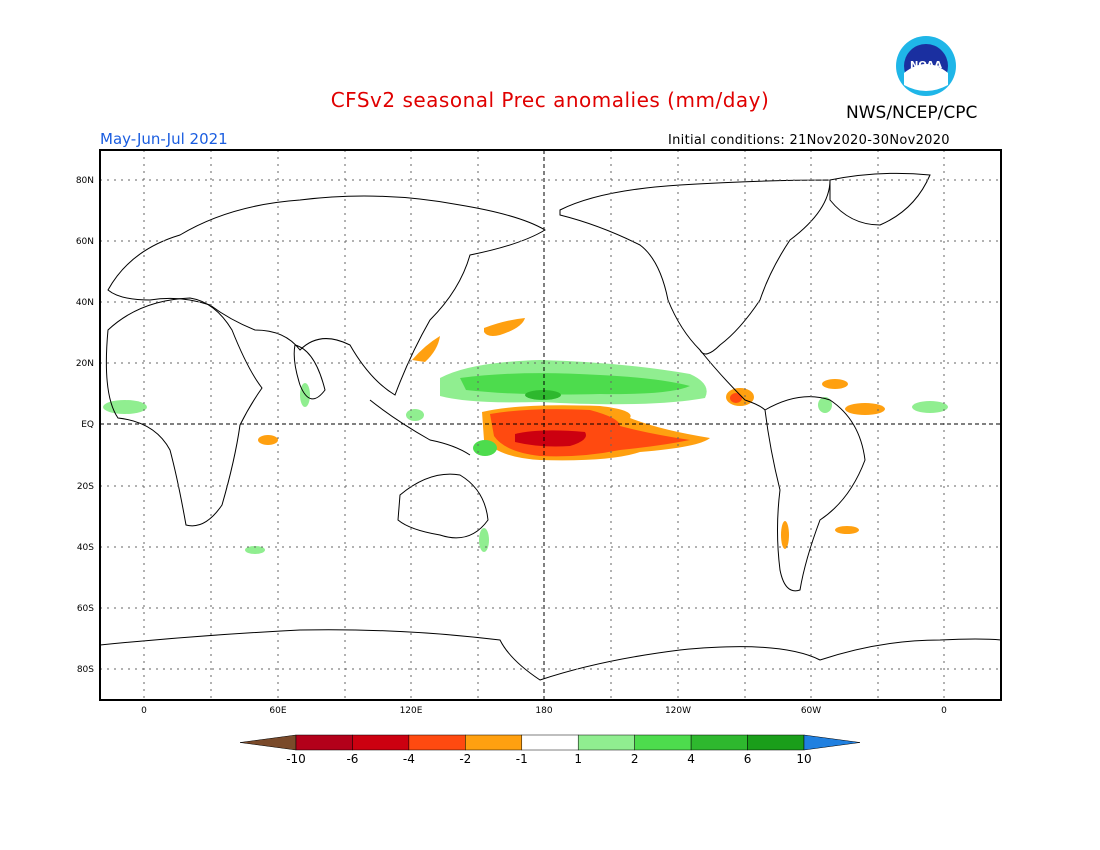 The height and width of the screenshot is (850, 1100). Describe the element at coordinates (785, 535) in the screenshot. I see `dry-patch-chile` at that location.